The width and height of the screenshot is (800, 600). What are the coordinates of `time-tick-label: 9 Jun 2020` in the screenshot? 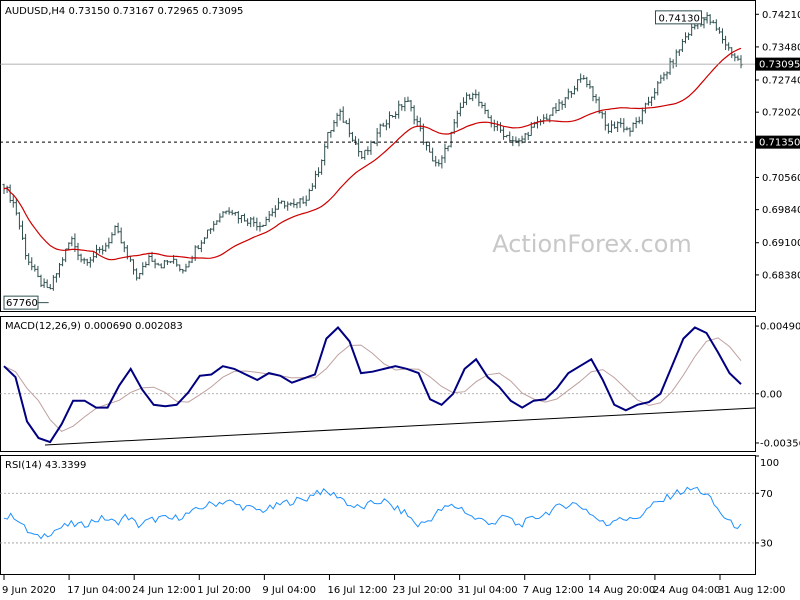 It's located at (29, 590).